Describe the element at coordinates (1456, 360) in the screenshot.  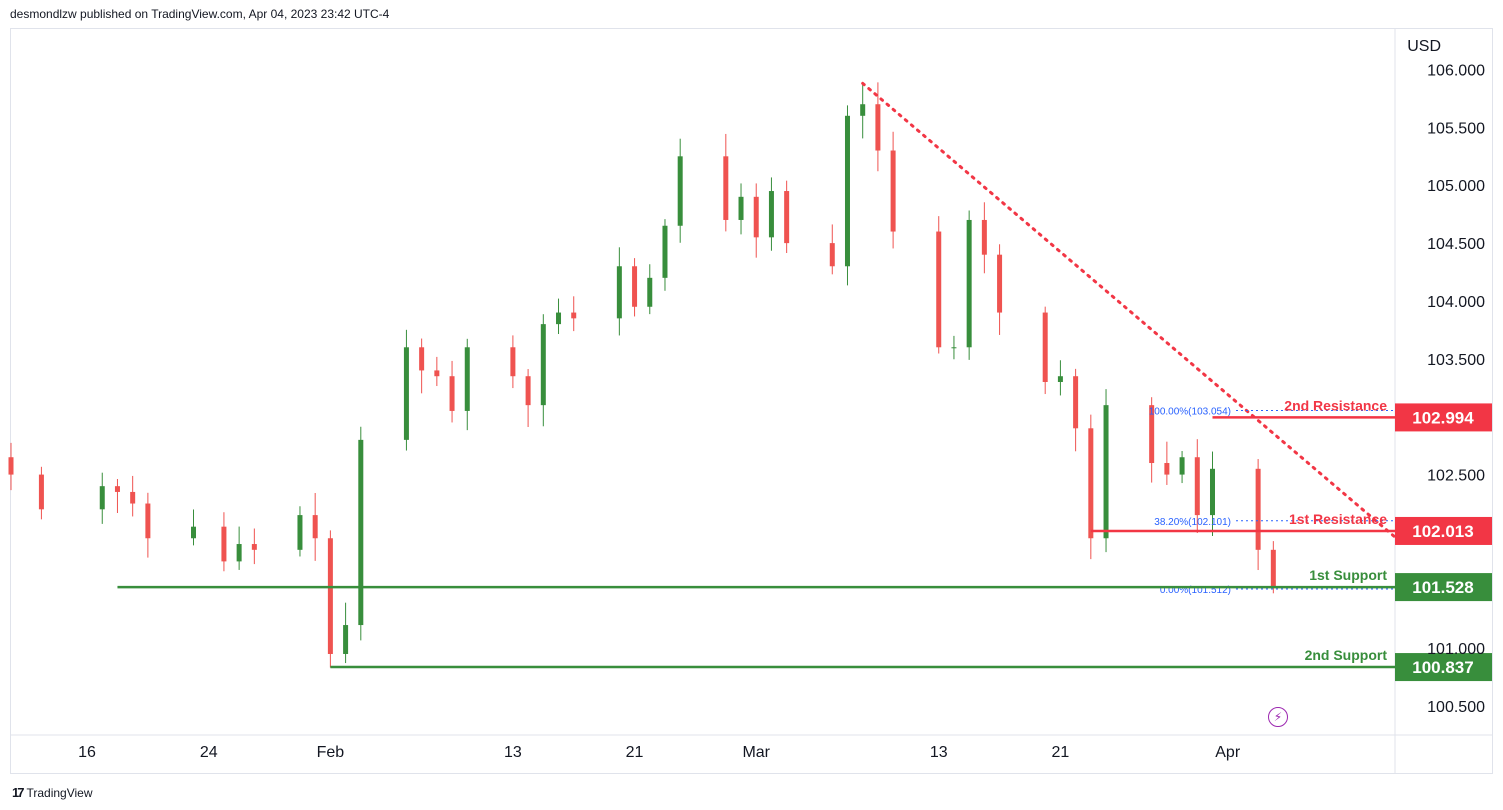
I see `y-tick-label: 103.500` at that location.